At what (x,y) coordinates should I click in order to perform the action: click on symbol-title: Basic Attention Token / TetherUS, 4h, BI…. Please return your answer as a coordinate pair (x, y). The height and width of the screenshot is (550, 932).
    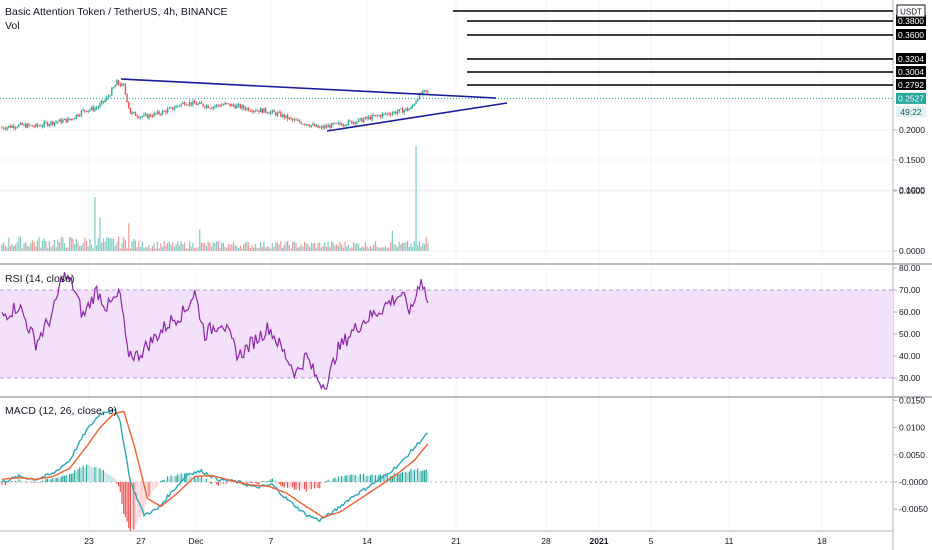
    Looking at the image, I should click on (116, 12).